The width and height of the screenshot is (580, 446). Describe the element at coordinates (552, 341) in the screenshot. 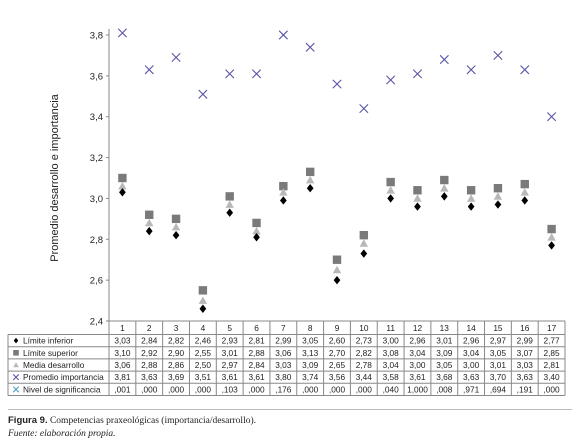

I see `data-label: 2,77` at that location.